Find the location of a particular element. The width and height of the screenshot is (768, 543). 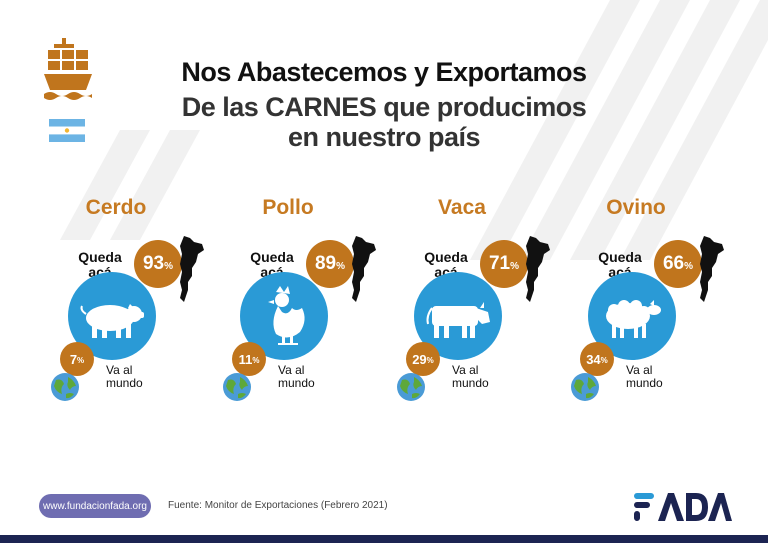

meat-column-ovino: Ovino Queda acá 66% 34% Va al mundo is located at coordinates (636, 306).